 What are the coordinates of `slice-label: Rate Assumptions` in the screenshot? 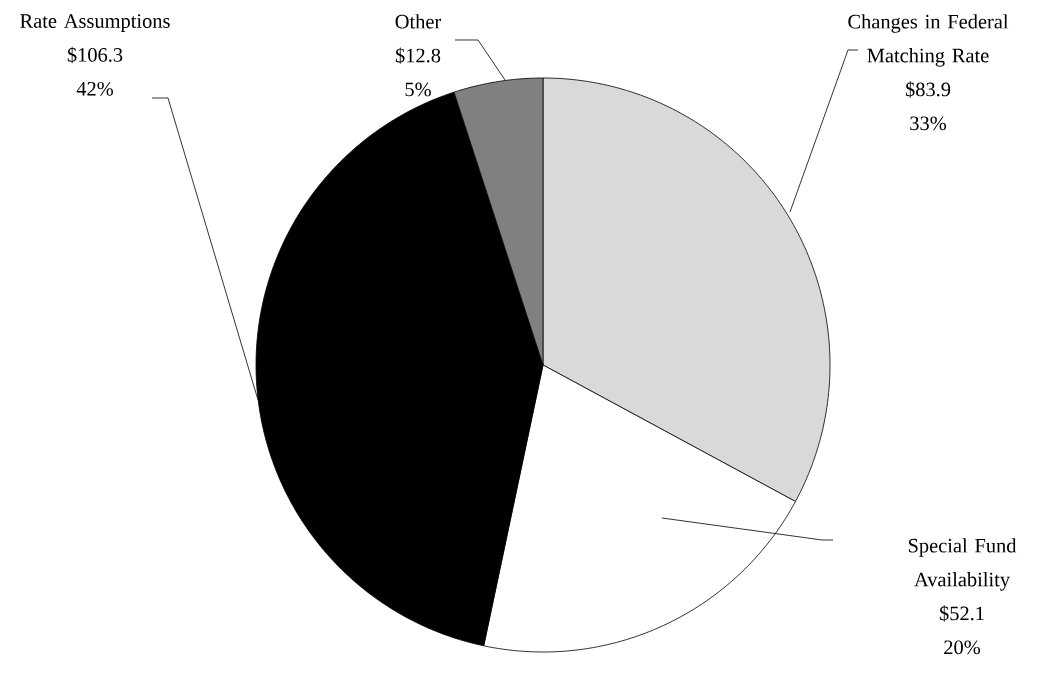 It's located at (95, 23).